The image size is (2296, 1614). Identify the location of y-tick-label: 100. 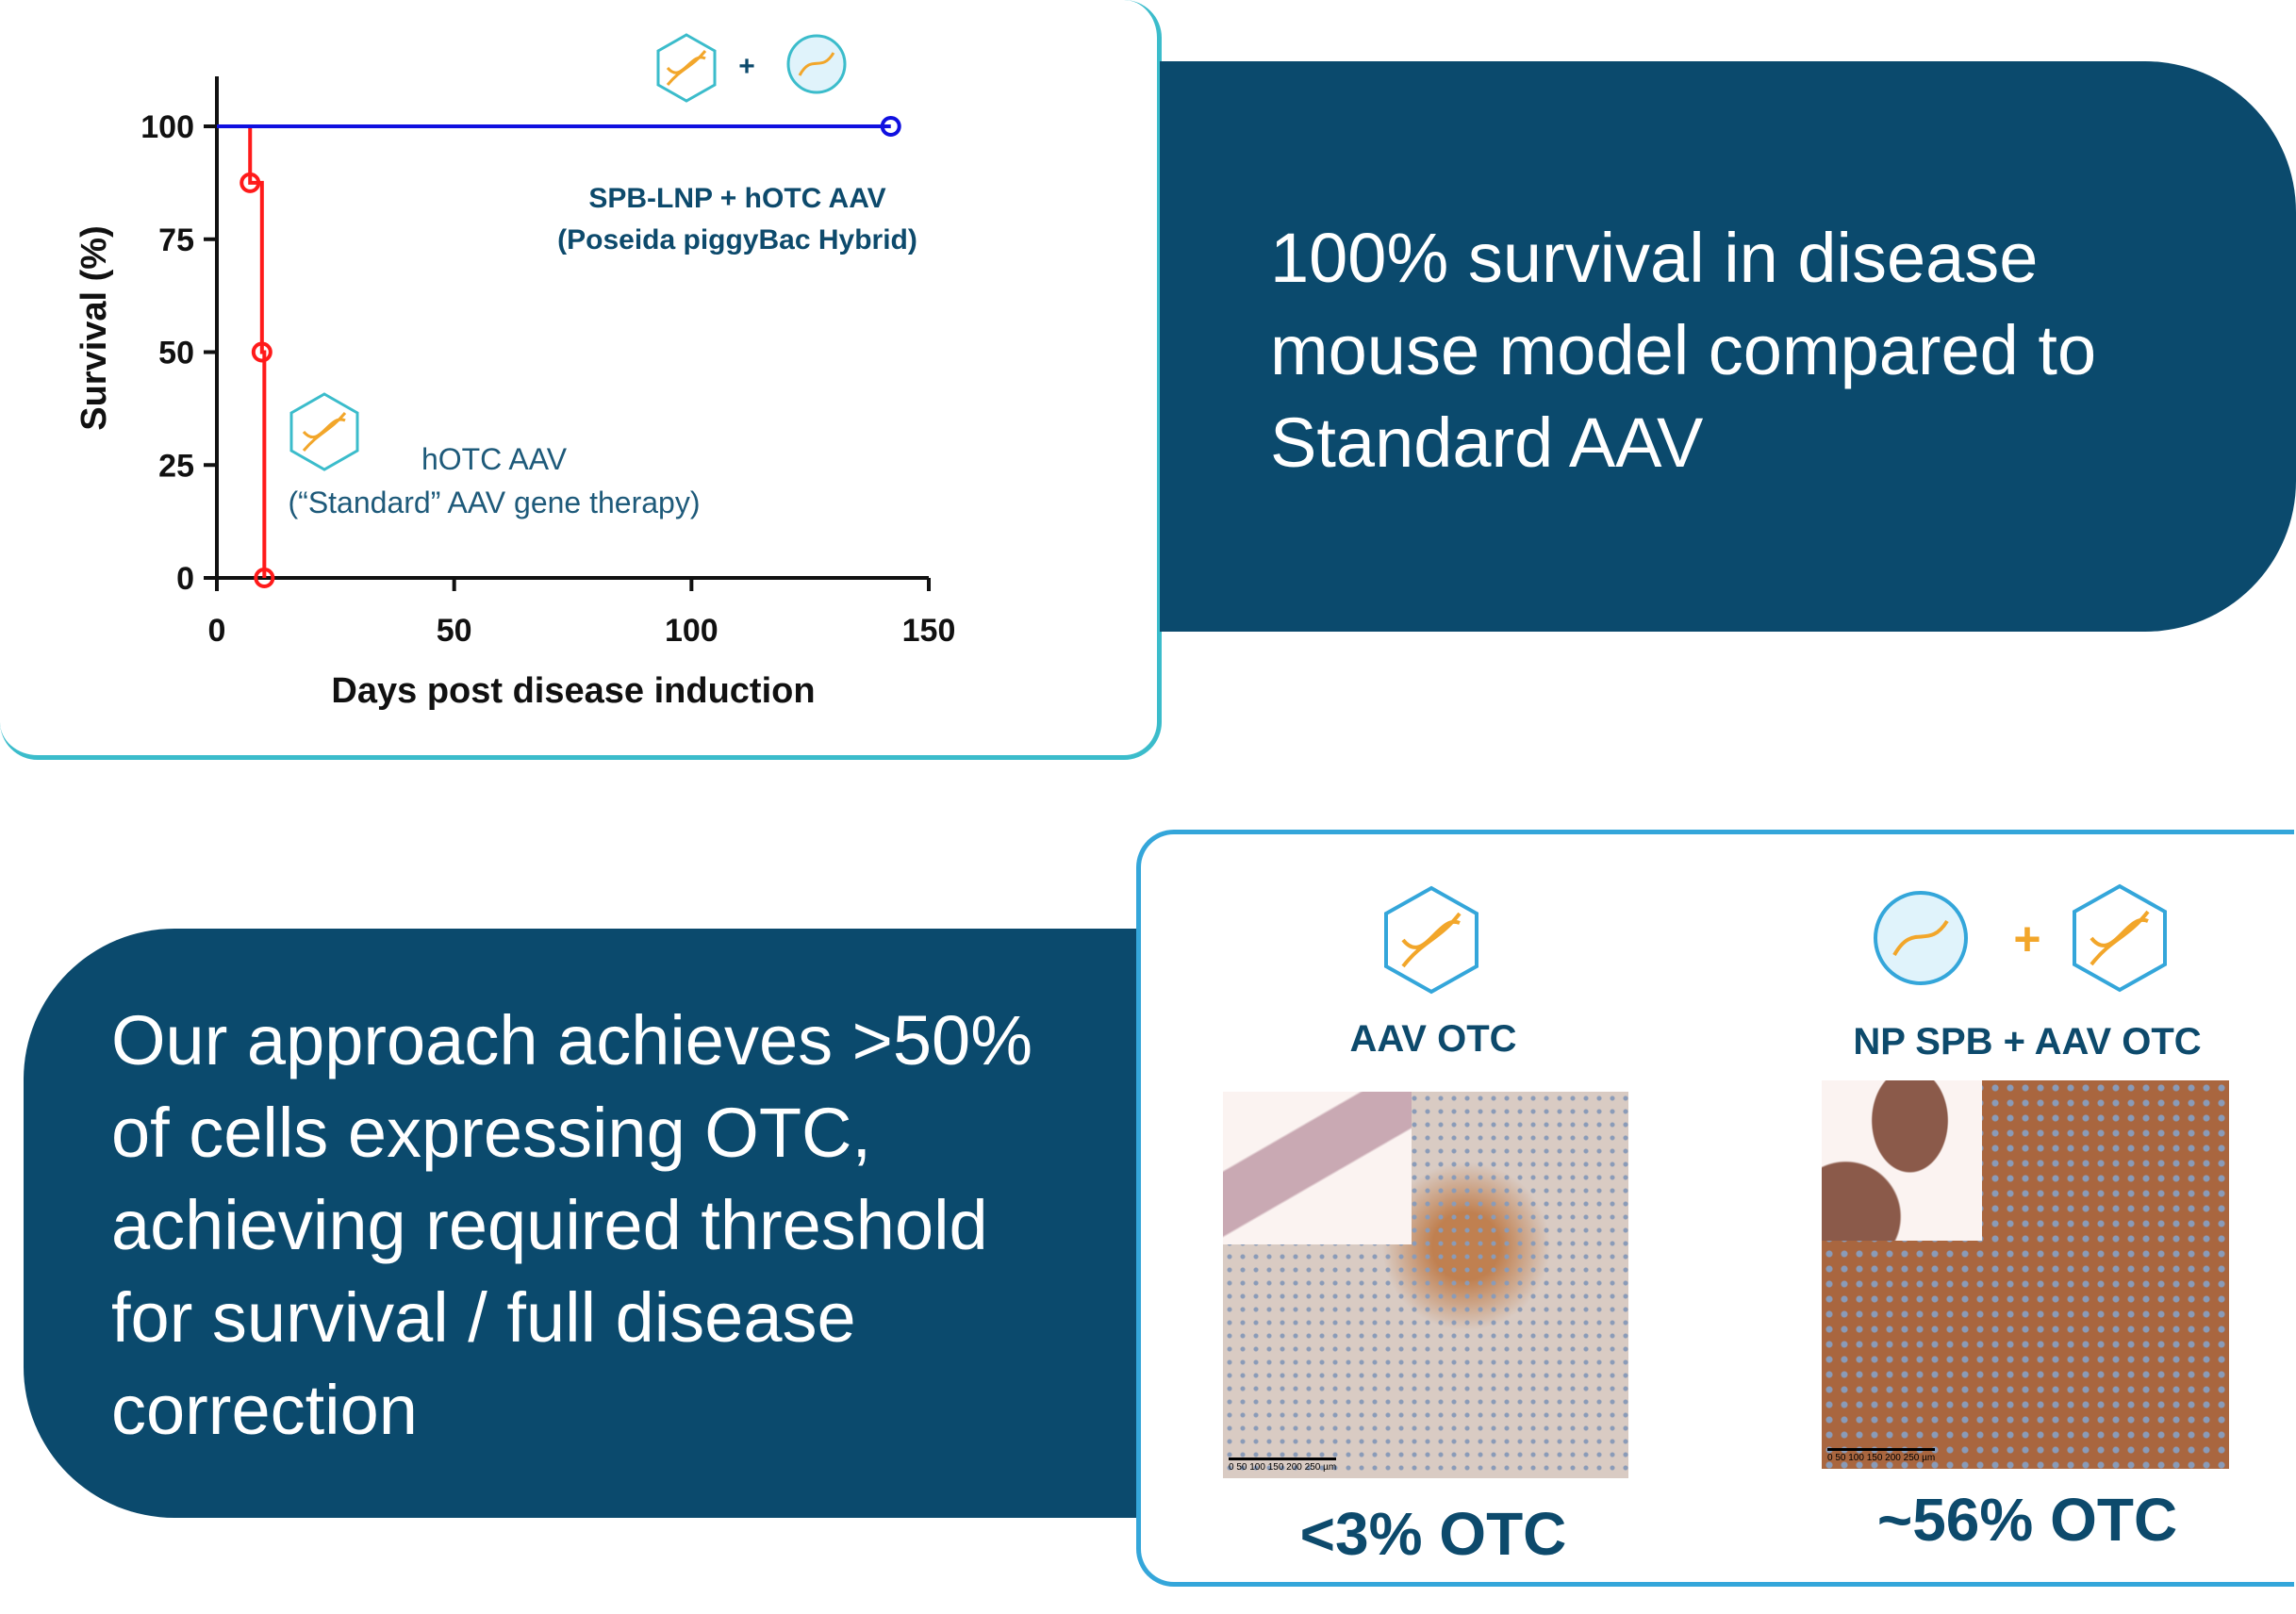
(167, 127).